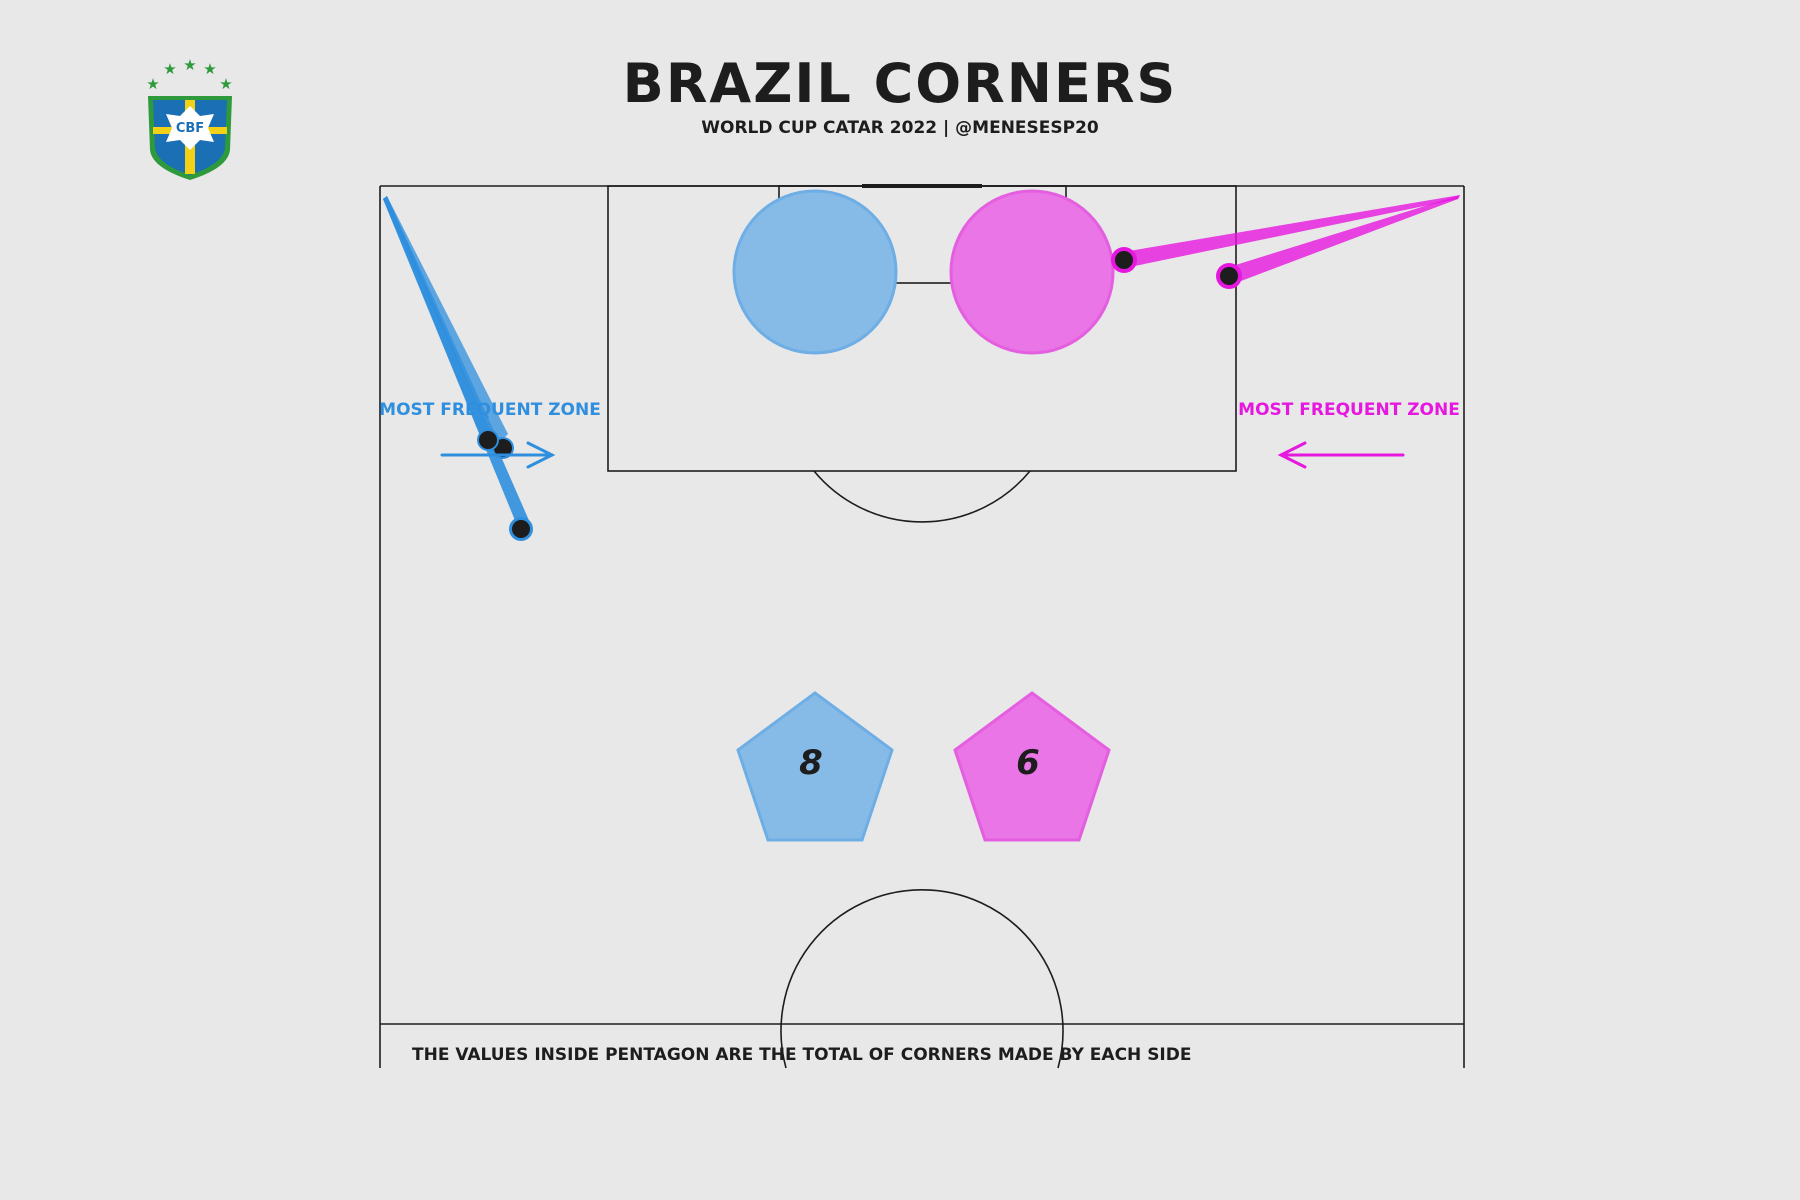  Describe the element at coordinates (922, 496) in the screenshot. I see `penalty-arc` at that location.